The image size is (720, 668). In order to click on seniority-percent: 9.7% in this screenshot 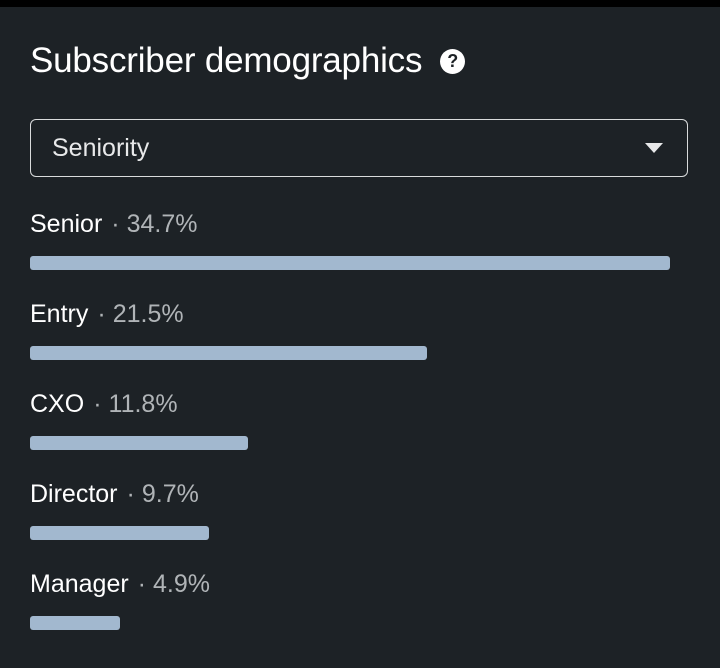, I will do `click(170, 494)`.